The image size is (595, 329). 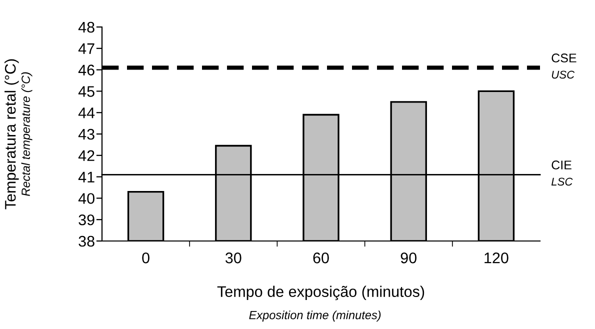 What do you see at coordinates (86, 155) in the screenshot?
I see `y-tick-label: 42` at bounding box center [86, 155].